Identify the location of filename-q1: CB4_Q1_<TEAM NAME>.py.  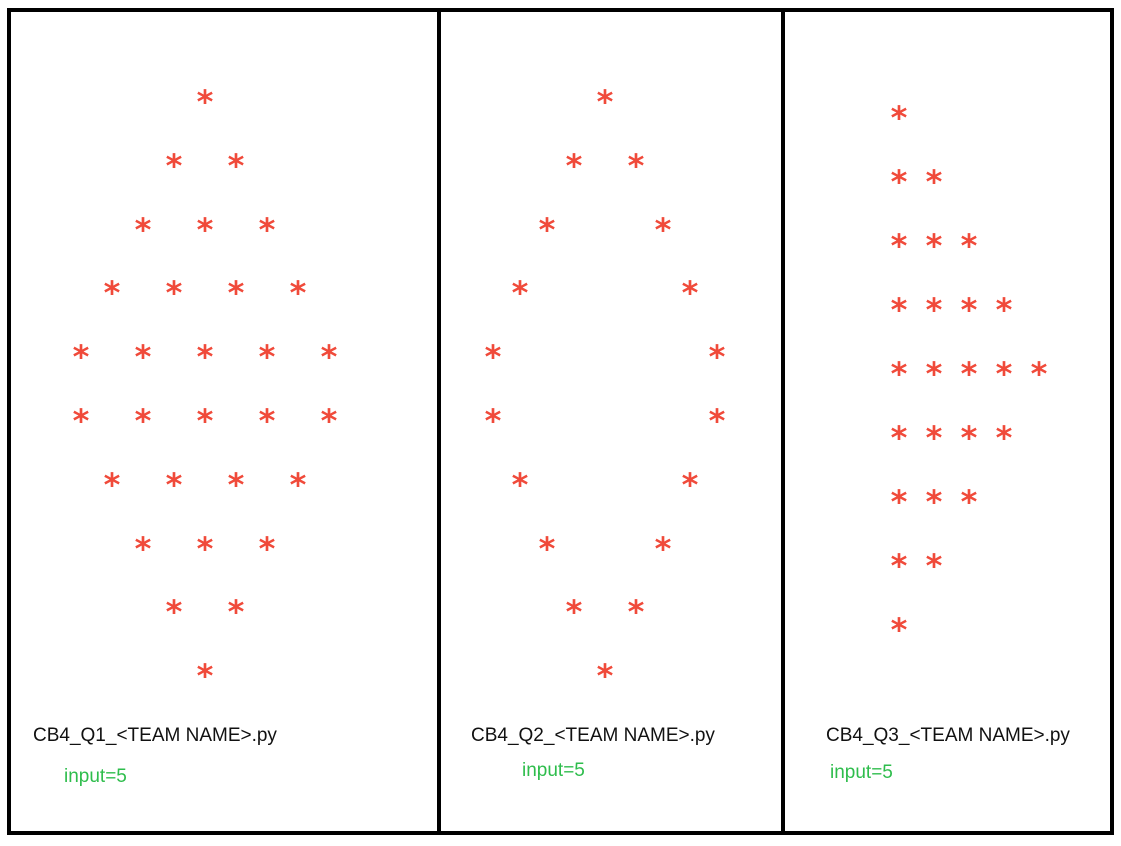
(155, 735).